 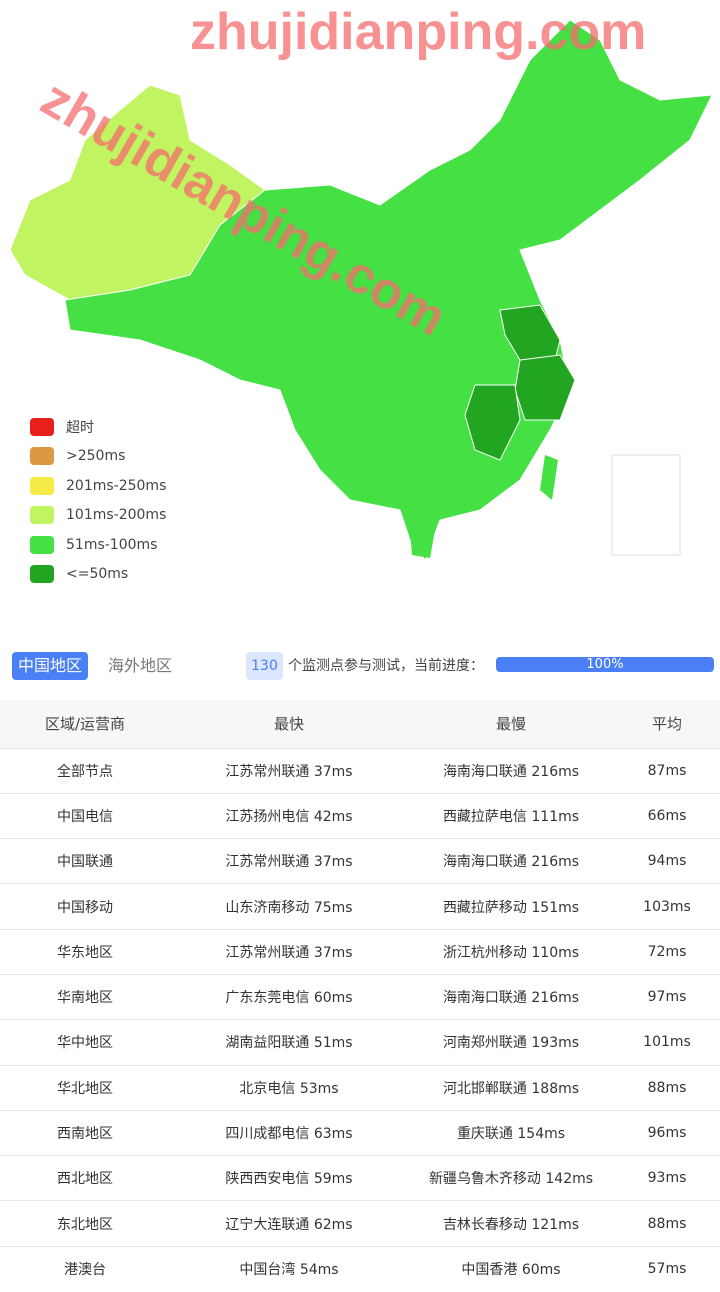 What do you see at coordinates (289, 1223) in the screenshot?
I see `cell-fastest: 辽宁大连联通 62ms` at bounding box center [289, 1223].